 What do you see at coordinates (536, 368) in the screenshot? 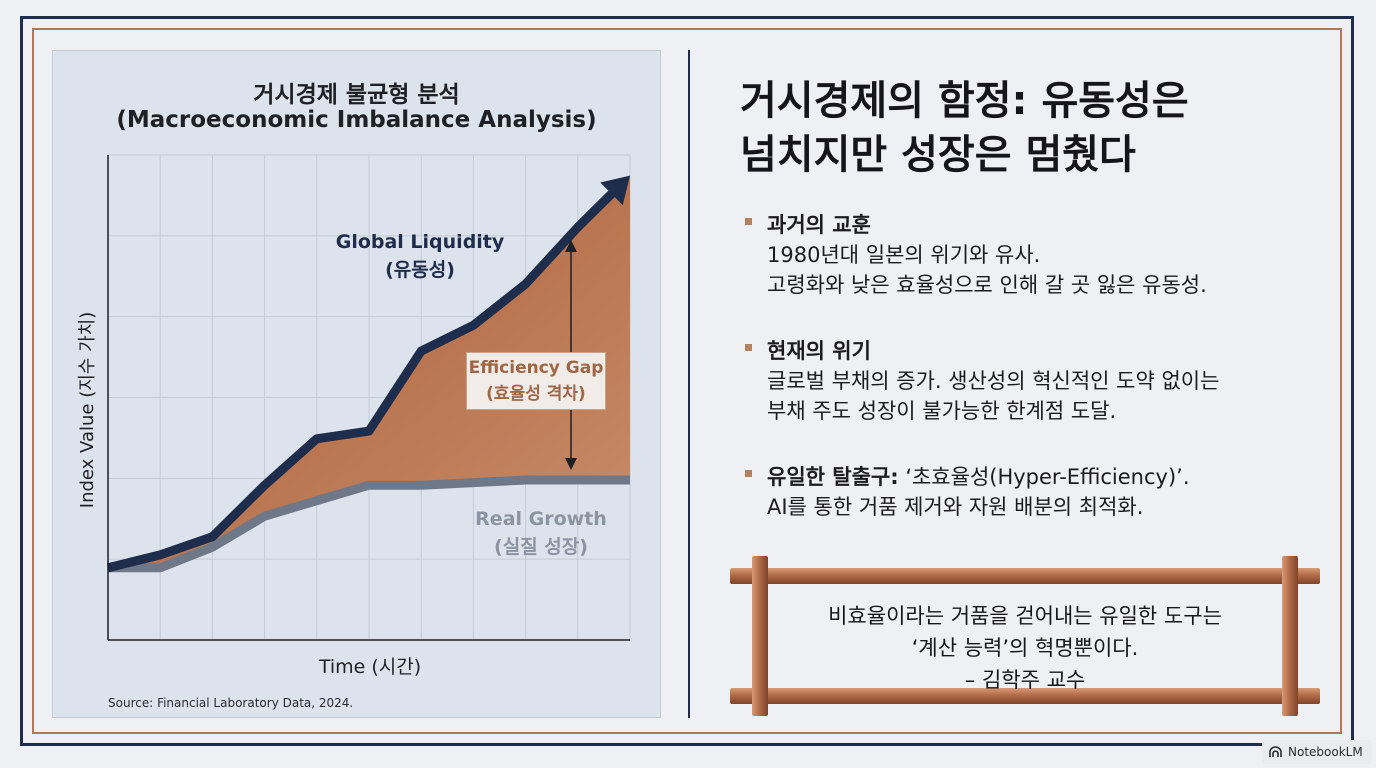
I see `efficiency-gap-name: Efficiency Gap` at bounding box center [536, 368].